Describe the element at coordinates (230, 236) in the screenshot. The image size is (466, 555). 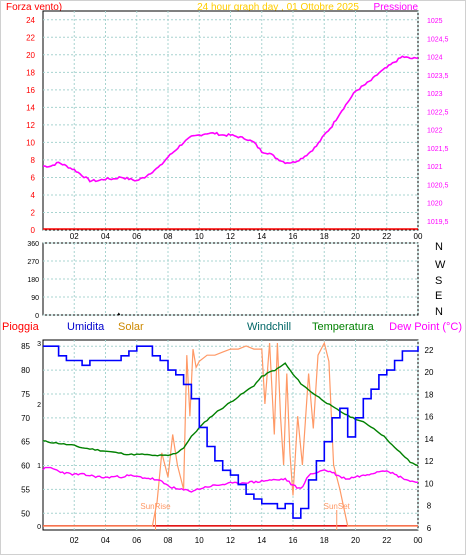
I see `pressure-x-tick: 12` at that location.